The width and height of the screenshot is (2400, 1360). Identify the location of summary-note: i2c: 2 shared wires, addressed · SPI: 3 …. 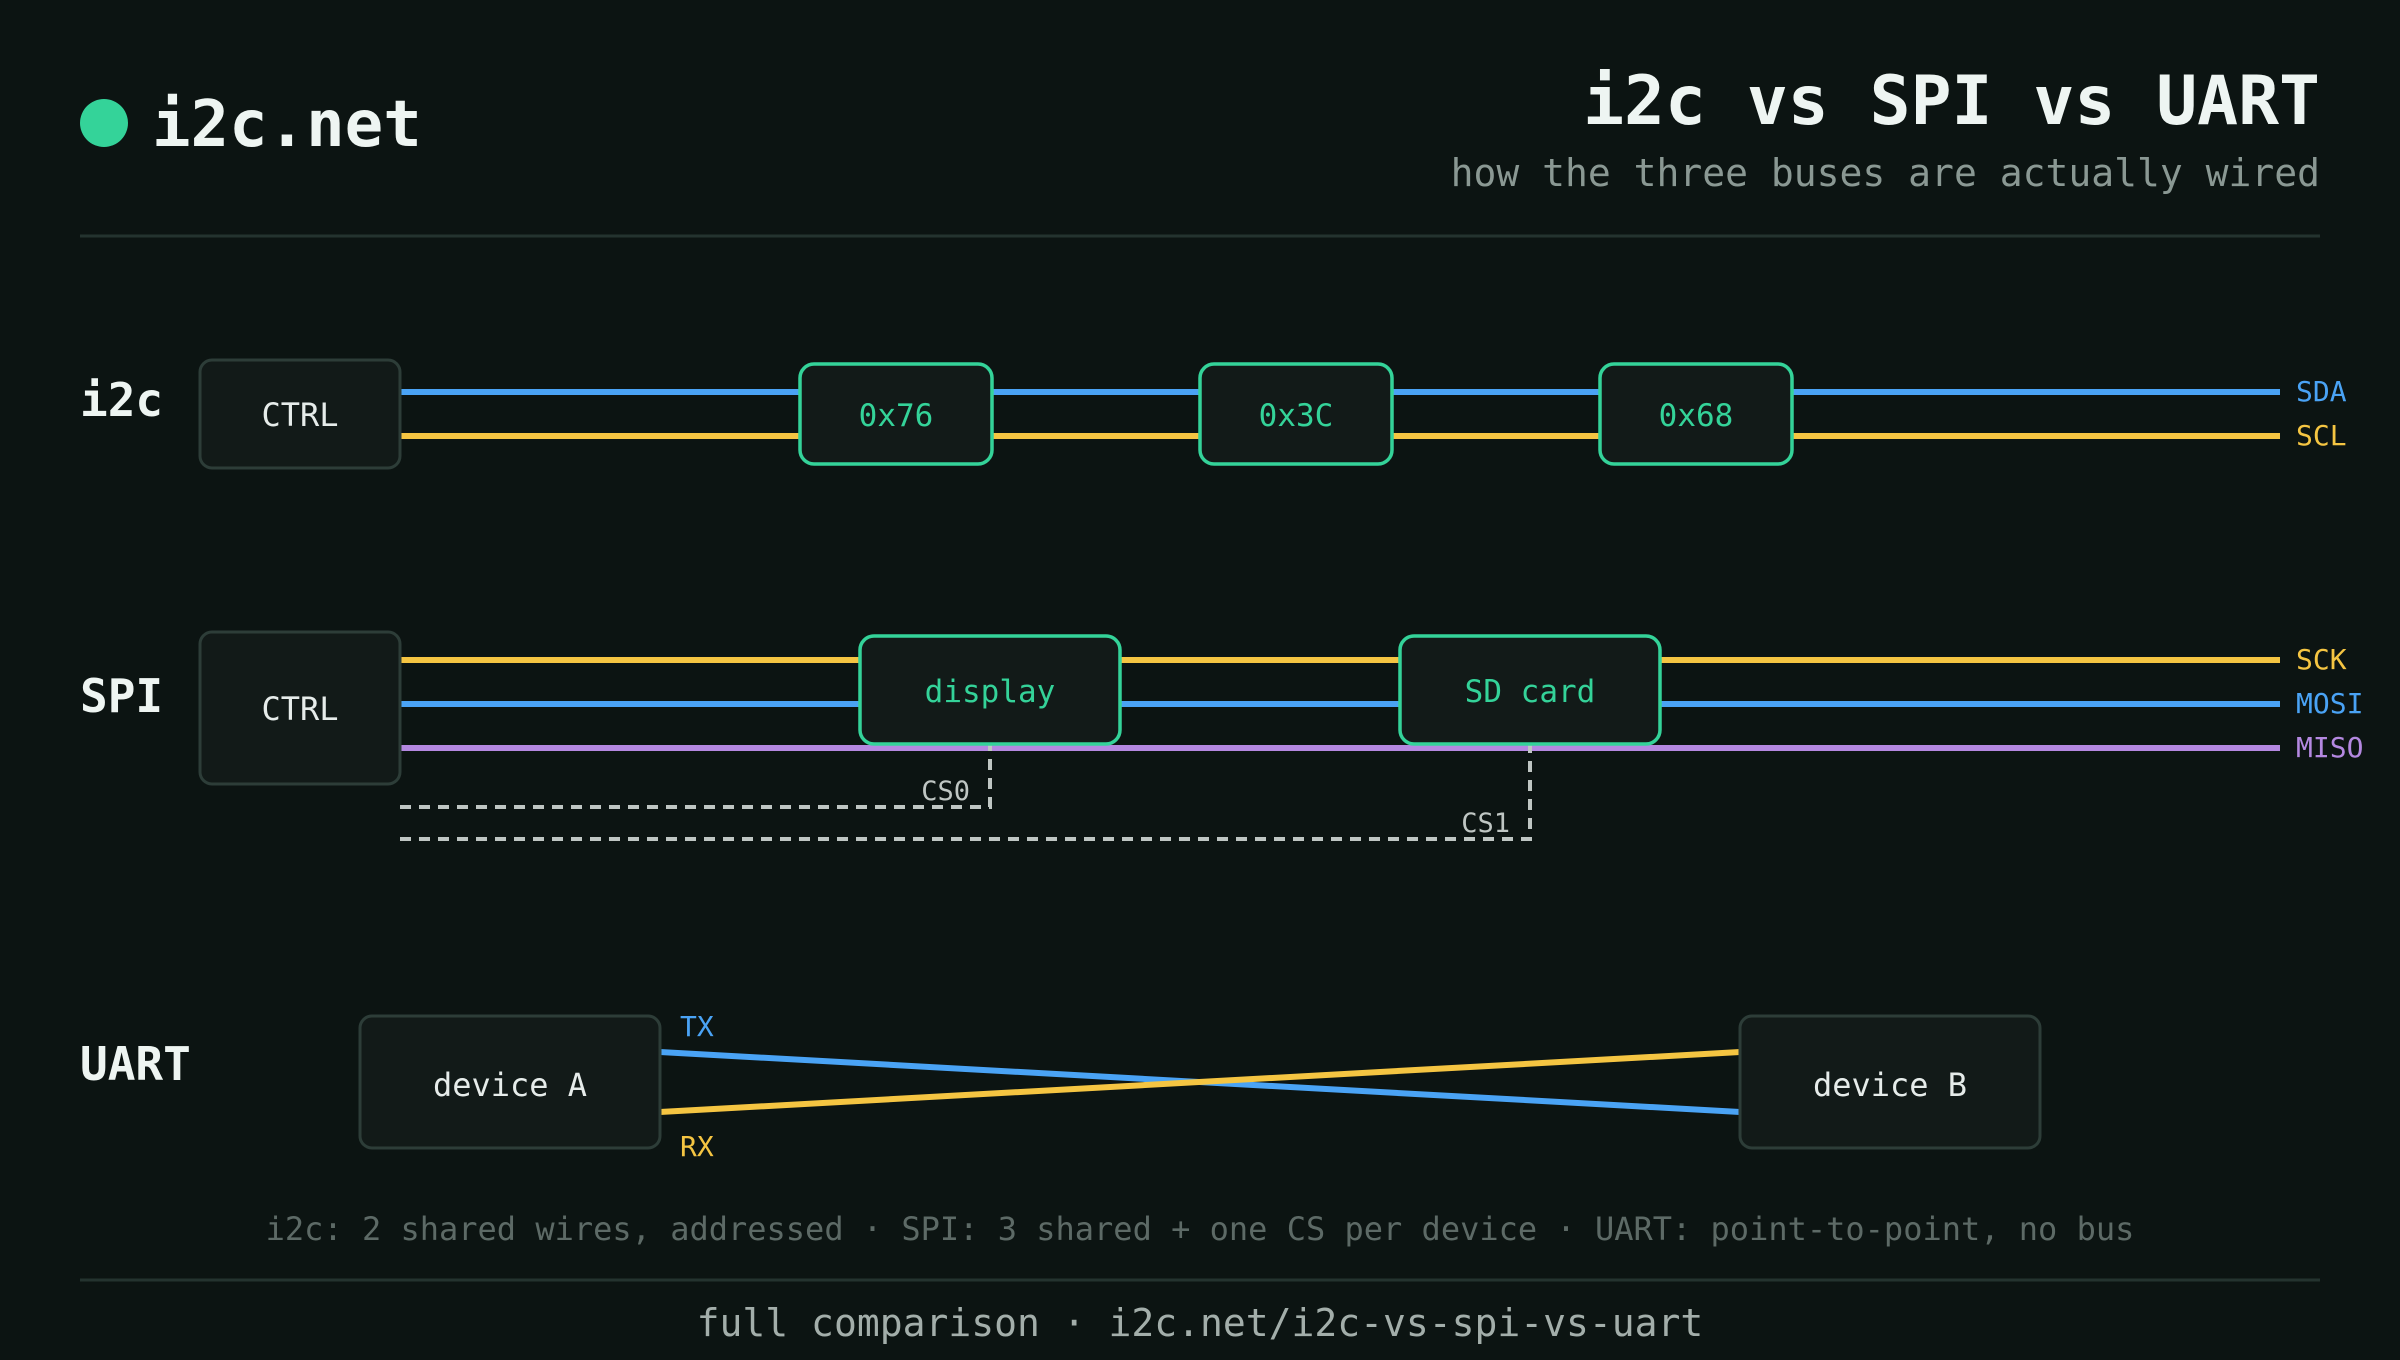
(1200, 1229).